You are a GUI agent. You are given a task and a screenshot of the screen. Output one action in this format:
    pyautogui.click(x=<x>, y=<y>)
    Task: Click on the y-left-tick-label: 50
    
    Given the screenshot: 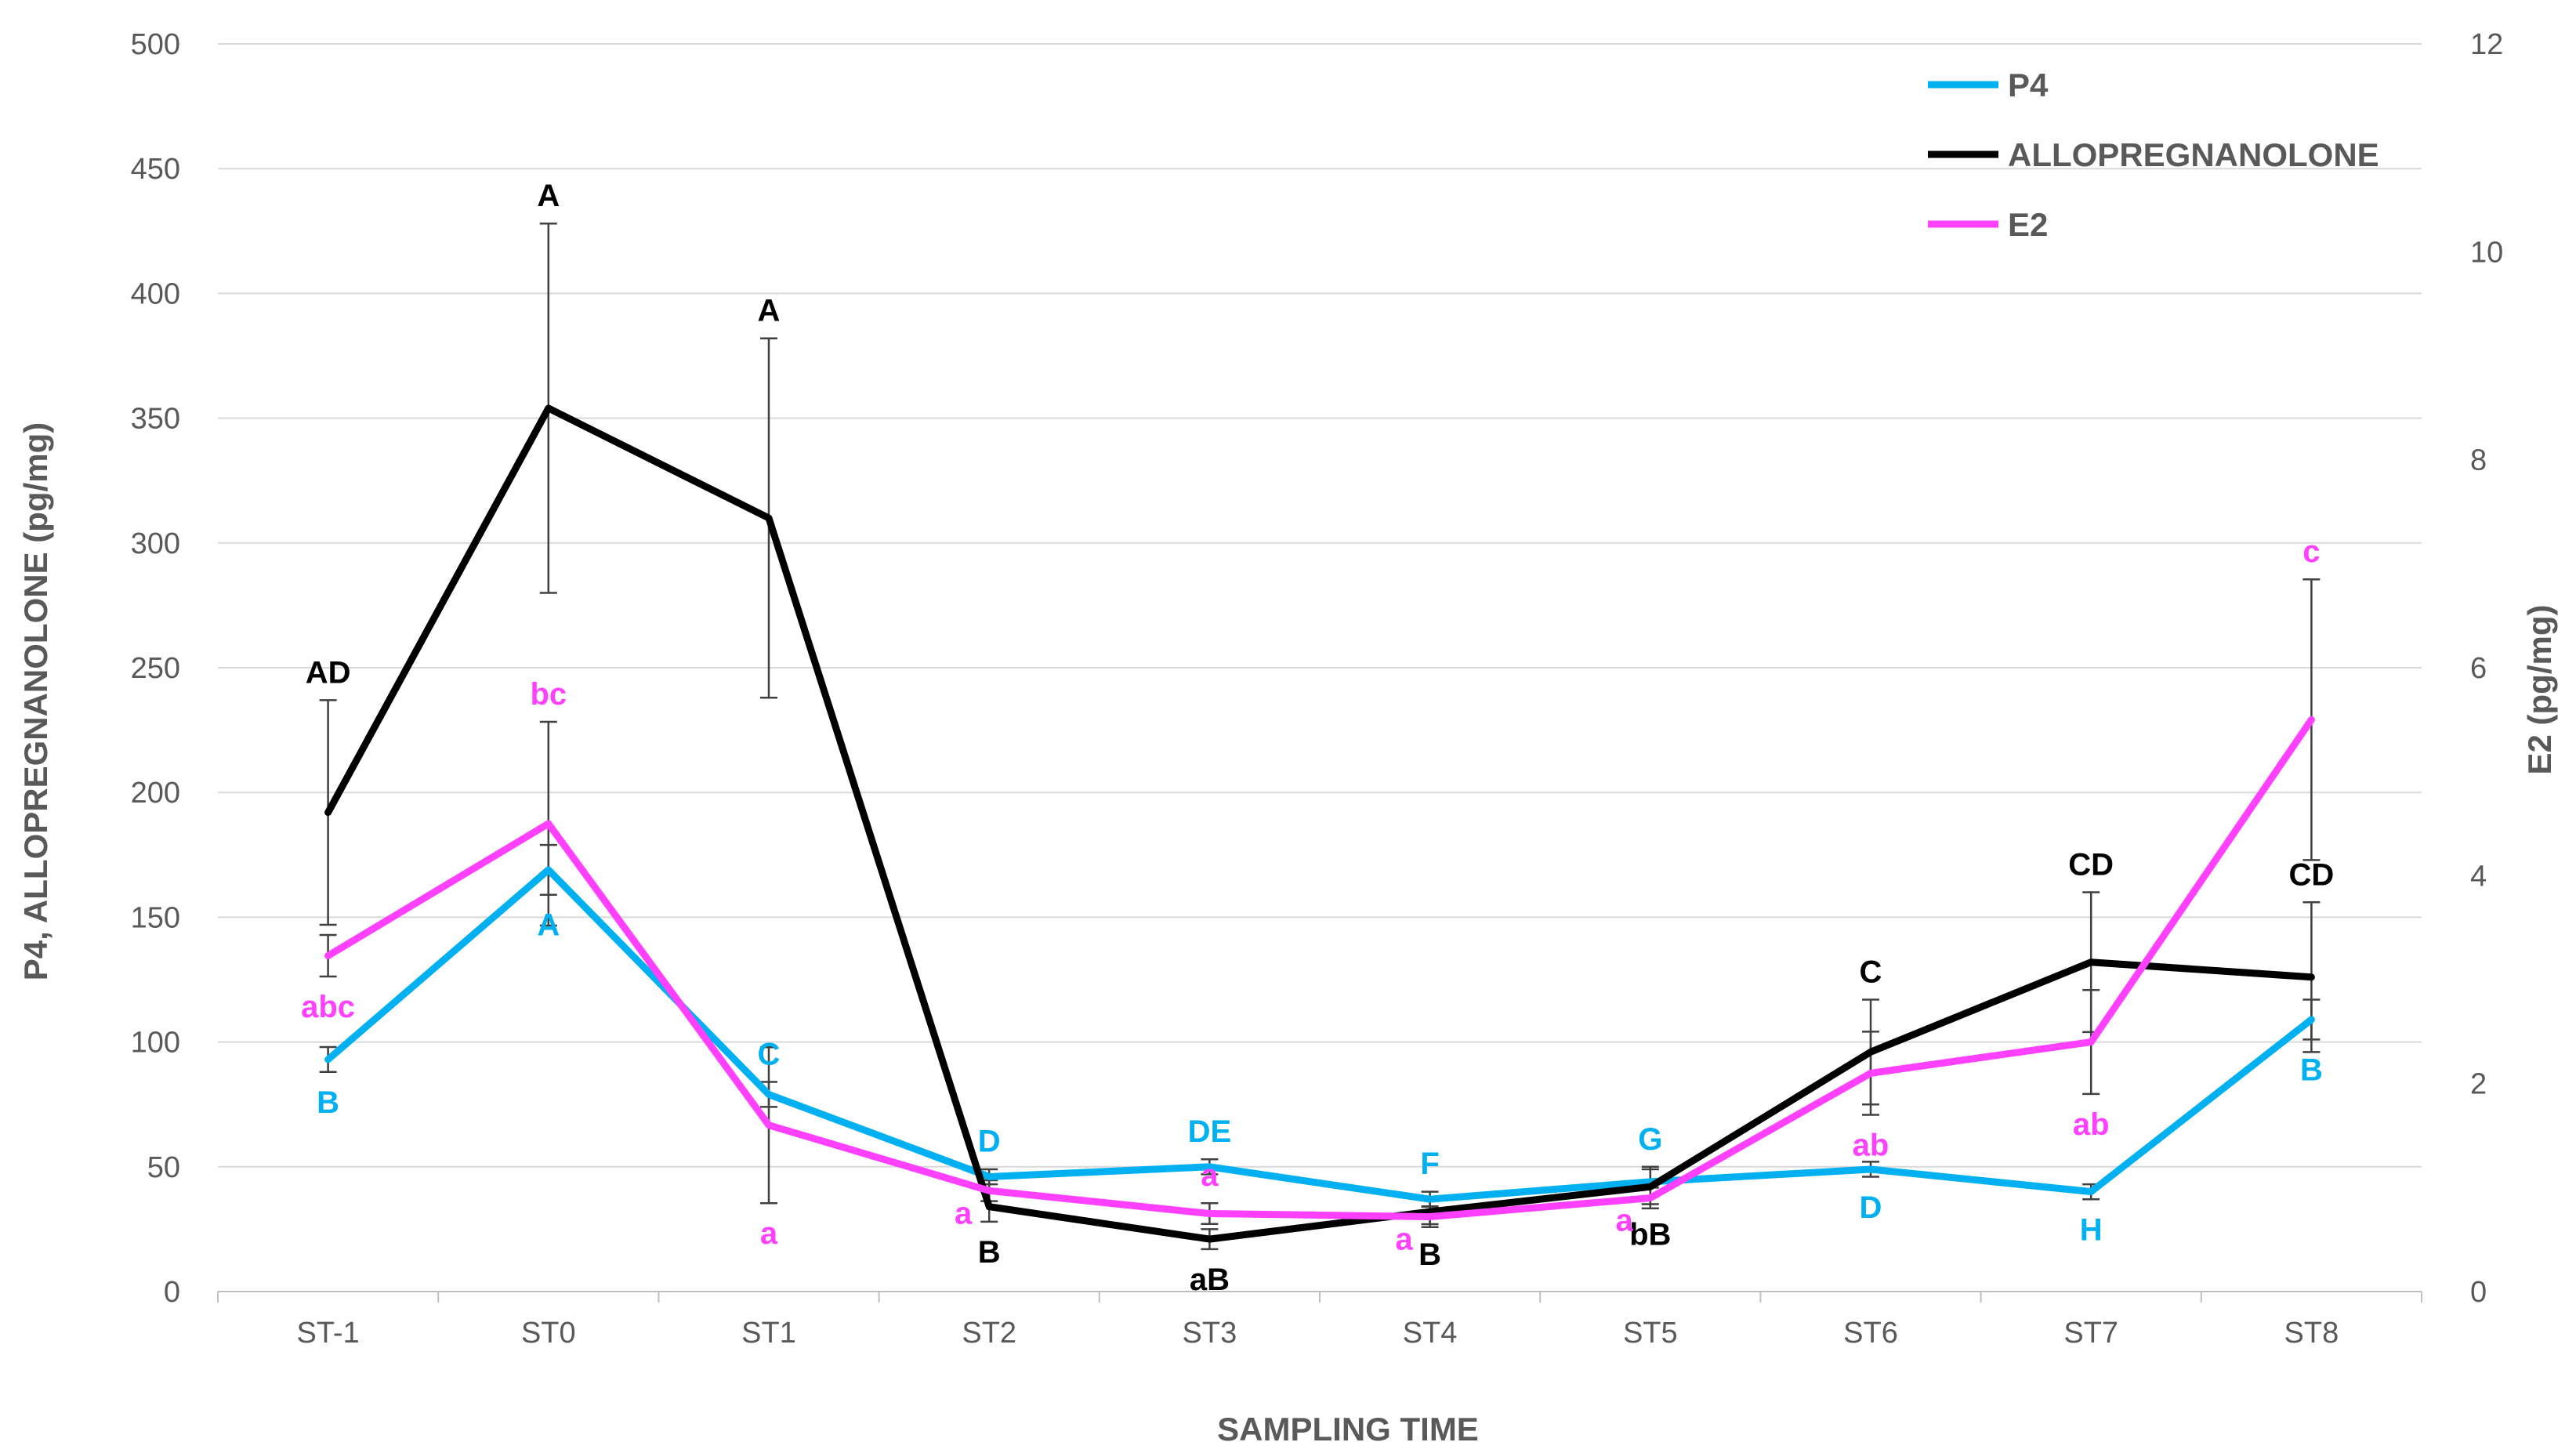 What is the action you would take?
    pyautogui.click(x=163, y=1167)
    